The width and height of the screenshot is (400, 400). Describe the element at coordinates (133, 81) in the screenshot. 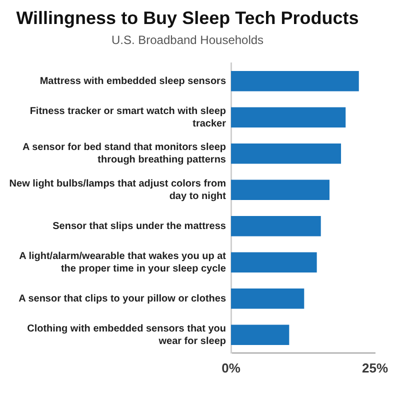

I see `y-tick-label: Mattress with embedded sleep sensors` at that location.